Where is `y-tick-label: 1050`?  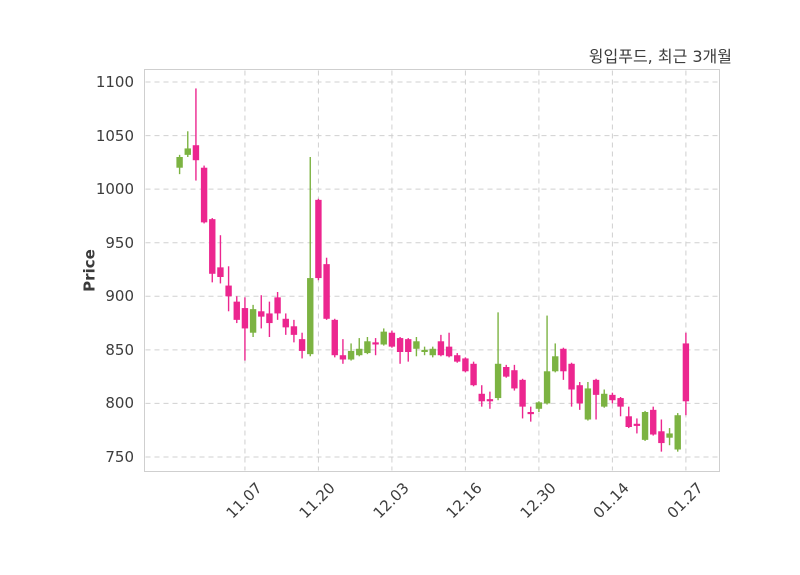 y-tick-label: 1050 is located at coordinates (114, 135).